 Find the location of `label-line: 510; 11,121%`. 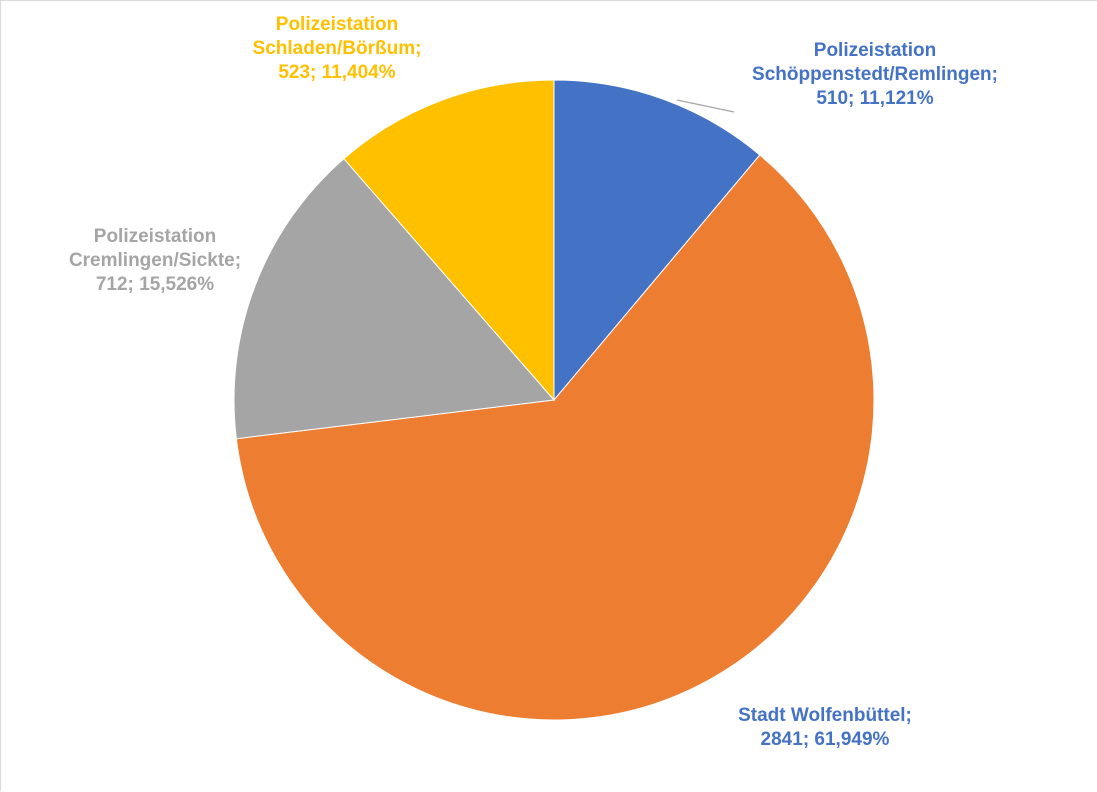

label-line: 510; 11,121% is located at coordinates (875, 99).